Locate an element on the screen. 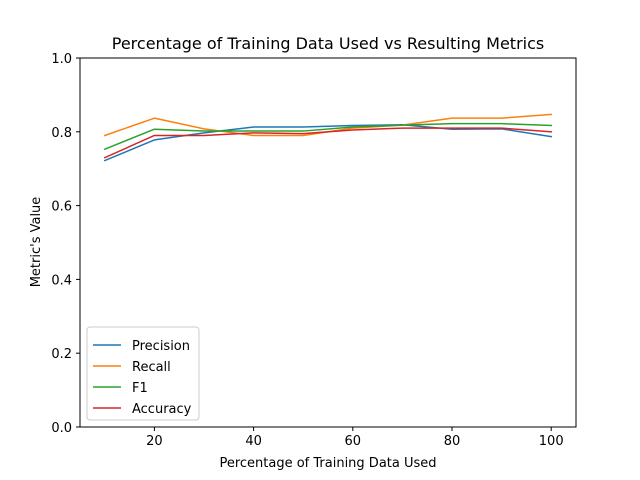 This screenshot has height=480, width=640. x-tick-label: 60 is located at coordinates (353, 441).